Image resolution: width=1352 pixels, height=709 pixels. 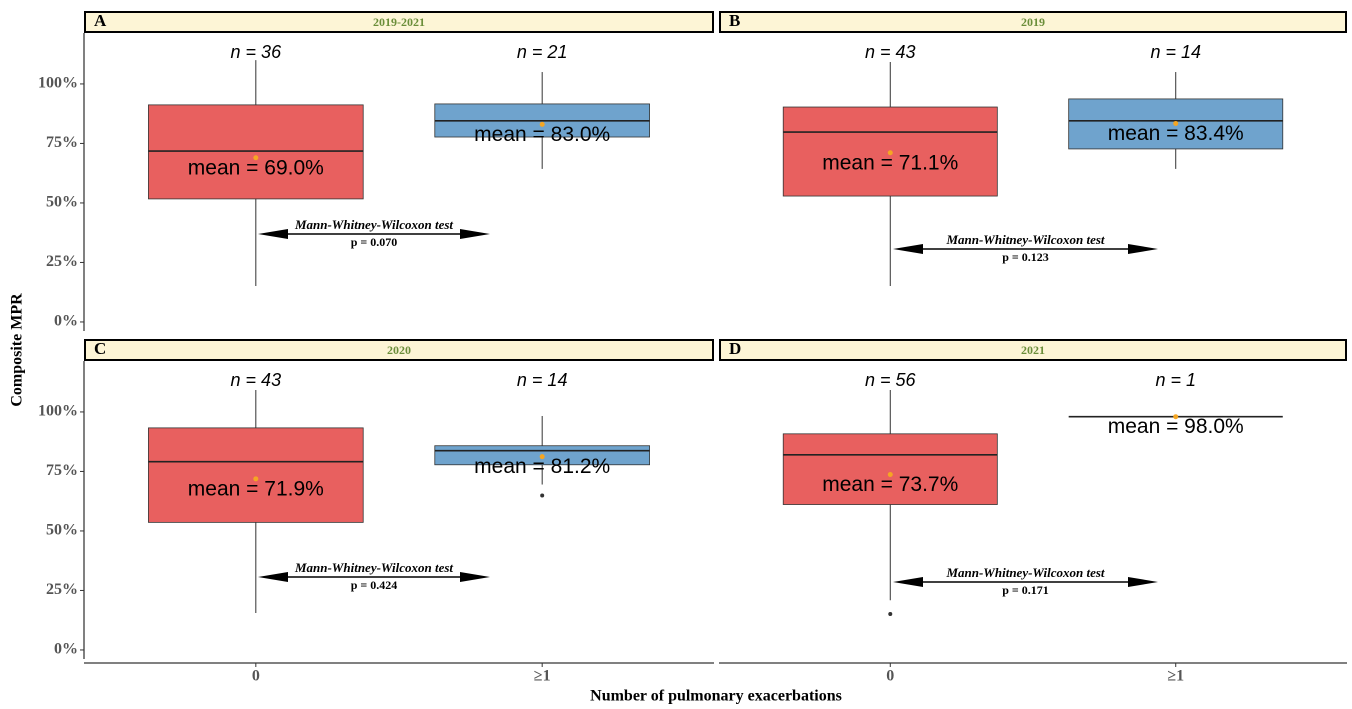 I want to click on mean-label: mean = 83.0%, so click(x=542, y=134).